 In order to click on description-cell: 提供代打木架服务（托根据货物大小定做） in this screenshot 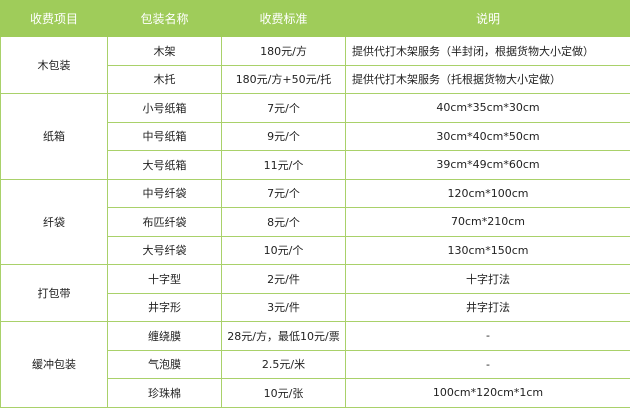, I will do `click(487, 79)`.